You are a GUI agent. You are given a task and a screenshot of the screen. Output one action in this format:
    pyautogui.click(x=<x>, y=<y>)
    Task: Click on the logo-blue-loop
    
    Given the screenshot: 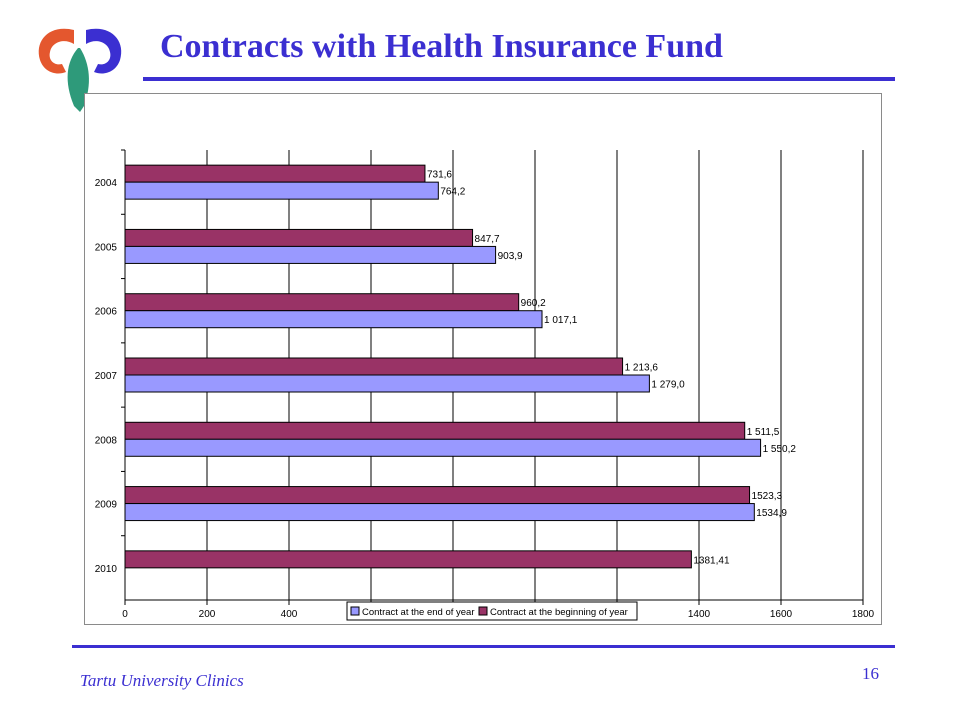 What is the action you would take?
    pyautogui.click(x=104, y=51)
    